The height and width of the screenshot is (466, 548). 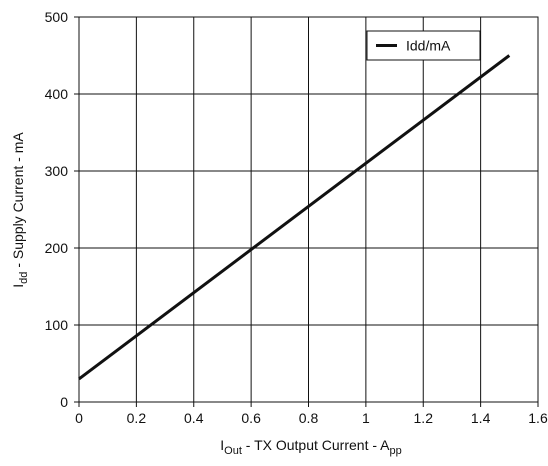 What do you see at coordinates (57, 325) in the screenshot?
I see `y-tick-label: 100` at bounding box center [57, 325].